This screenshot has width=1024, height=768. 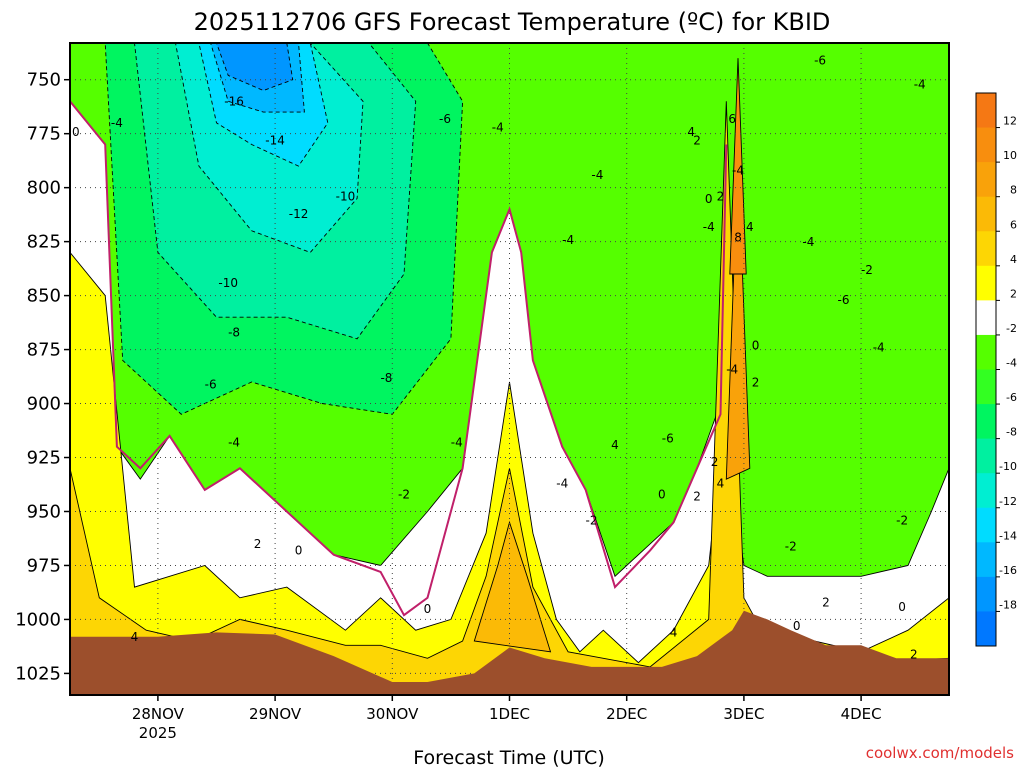 I want to click on colorbar-label: -14, so click(x=1008, y=535).